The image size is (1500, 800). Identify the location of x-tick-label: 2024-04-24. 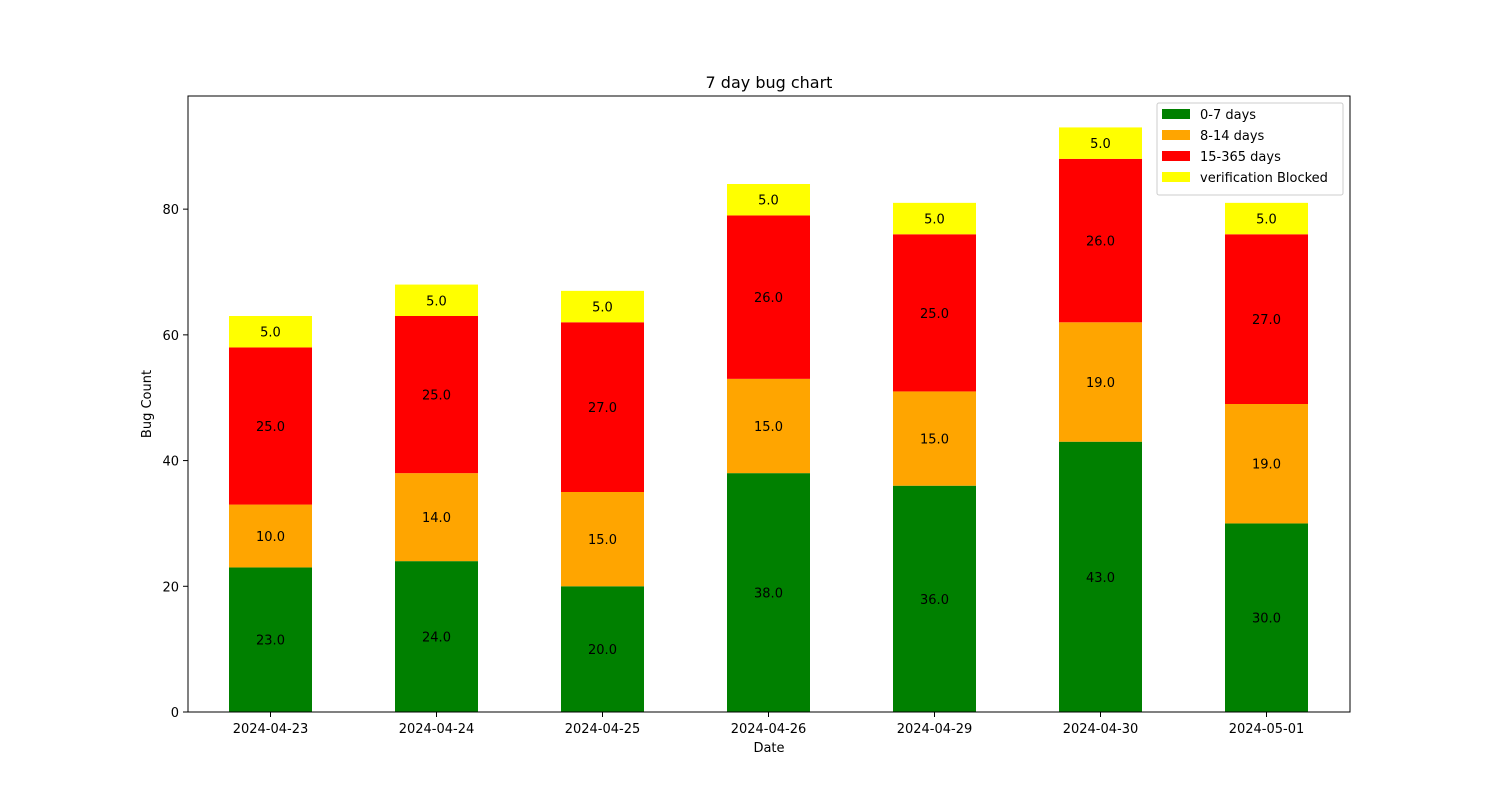
(437, 729).